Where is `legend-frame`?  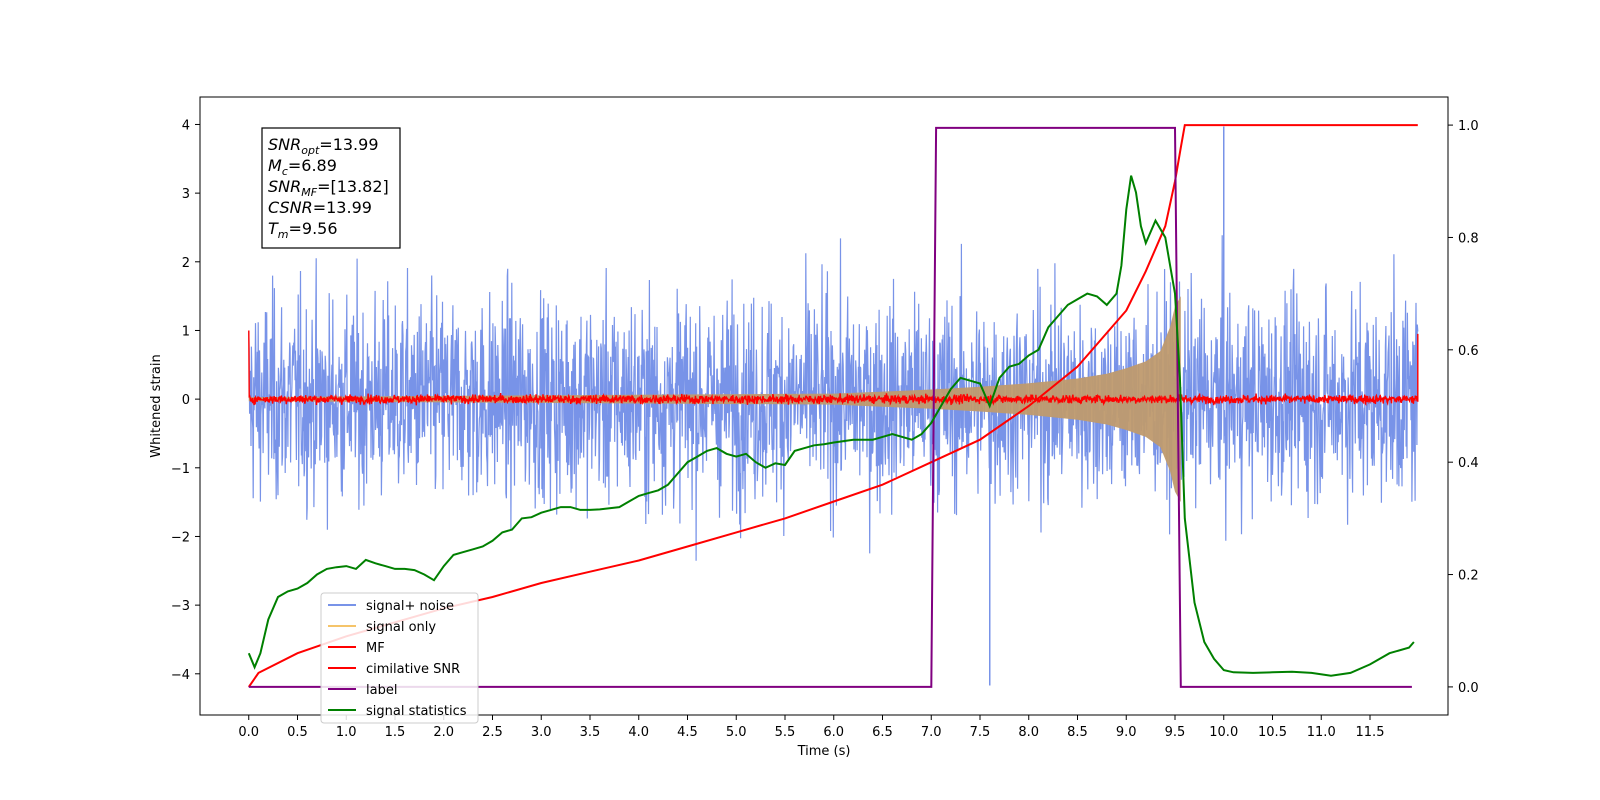 legend-frame is located at coordinates (399, 658).